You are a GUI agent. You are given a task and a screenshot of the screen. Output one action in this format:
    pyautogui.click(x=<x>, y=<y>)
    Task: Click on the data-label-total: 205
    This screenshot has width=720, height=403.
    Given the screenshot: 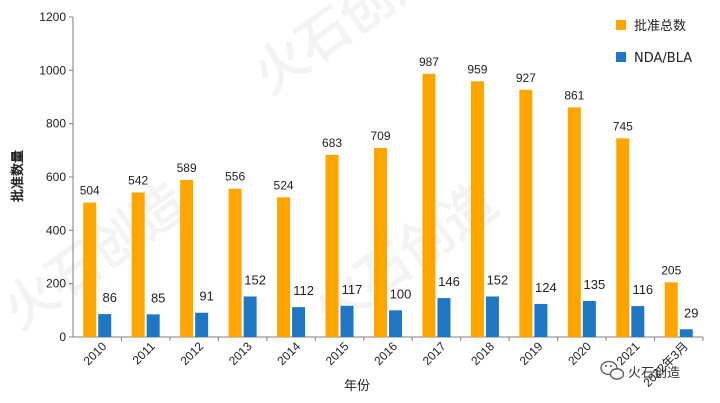 What is the action you would take?
    pyautogui.click(x=671, y=270)
    